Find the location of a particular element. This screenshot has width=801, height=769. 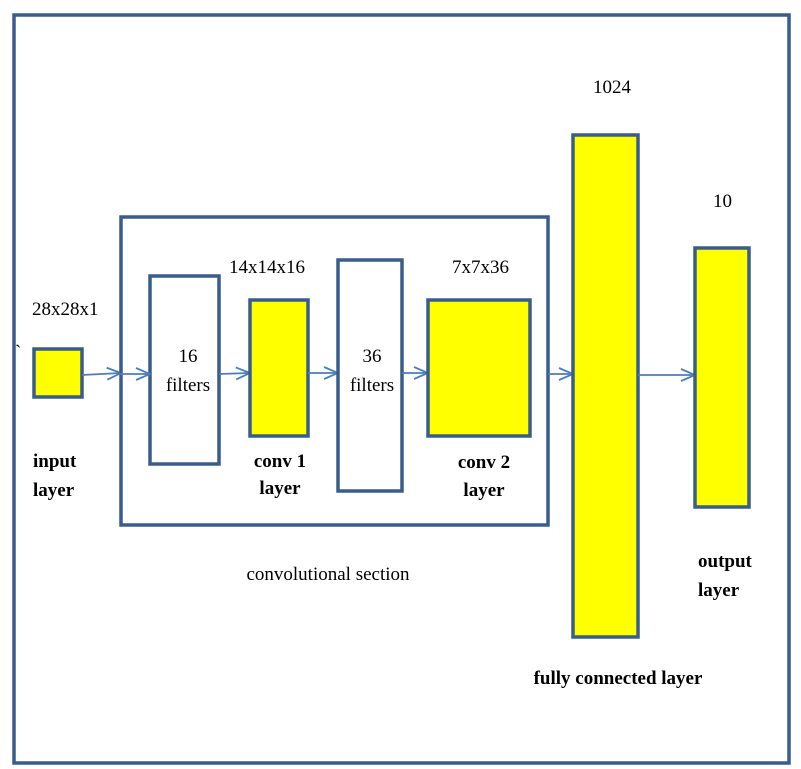

input-size-label: 28x28x1 is located at coordinates (65, 309).